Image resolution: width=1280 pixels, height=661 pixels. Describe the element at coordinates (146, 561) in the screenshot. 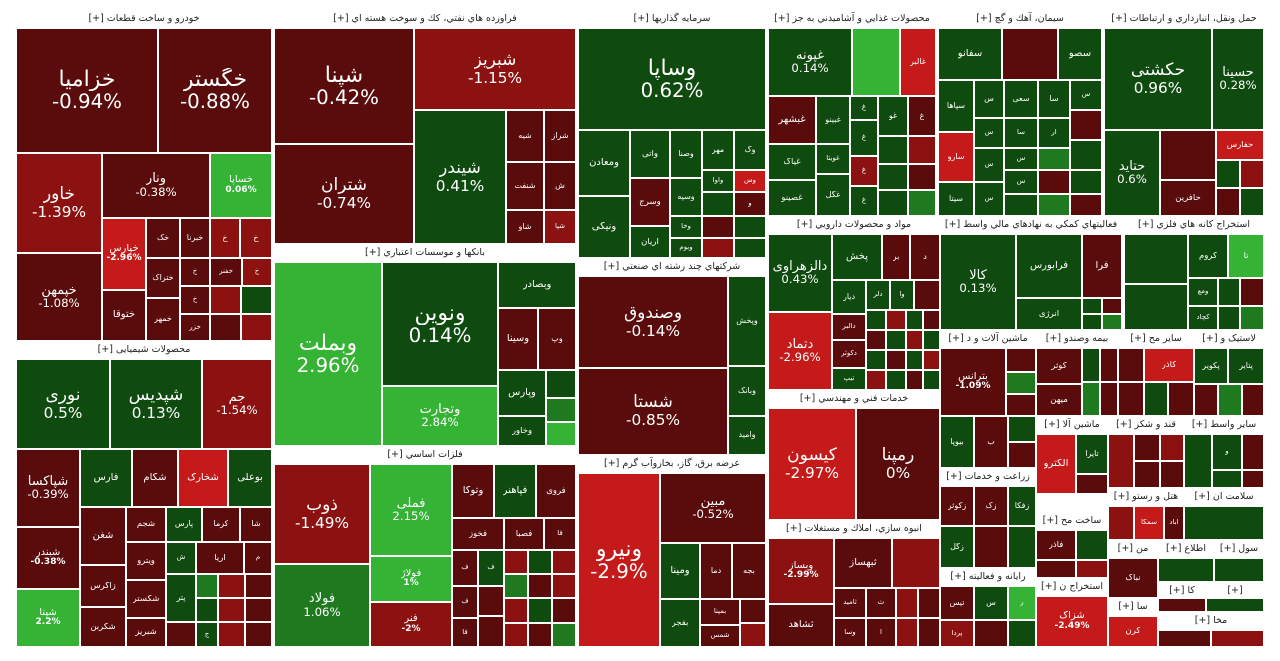

I see `stock-tile: ویترو` at that location.